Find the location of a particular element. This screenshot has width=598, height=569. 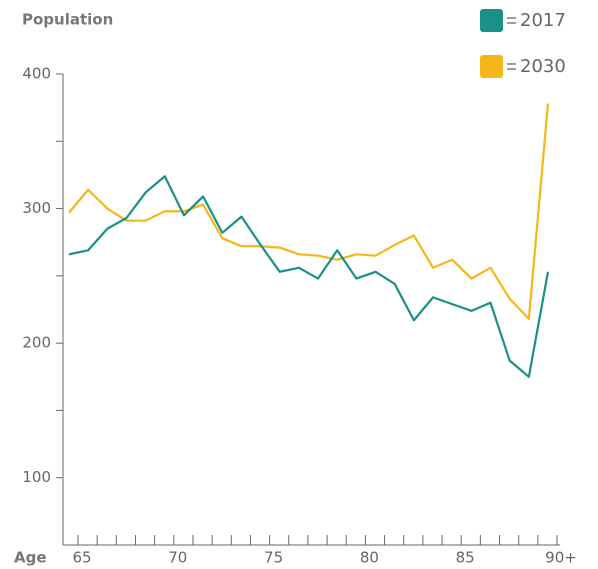

y-tick-label: 300 is located at coordinates (36, 208).